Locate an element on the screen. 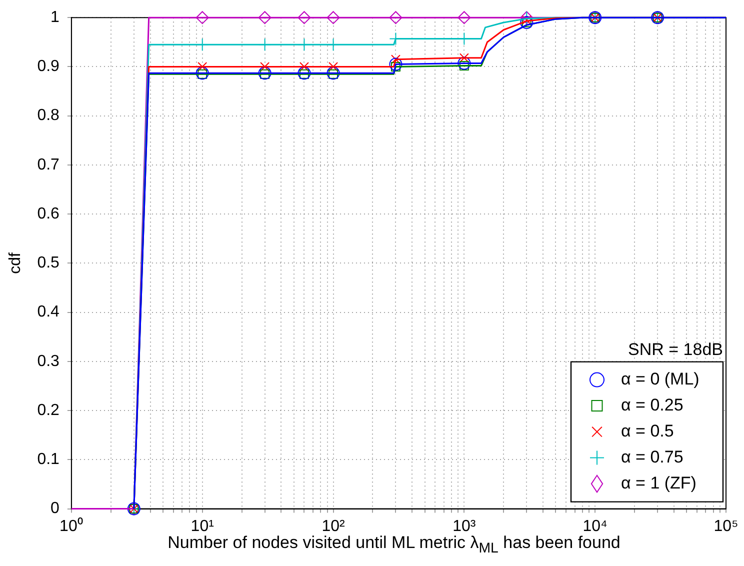 Image resolution: width=744 pixels, height=566 pixels. y-tick-label: 0 is located at coordinates (55, 509).